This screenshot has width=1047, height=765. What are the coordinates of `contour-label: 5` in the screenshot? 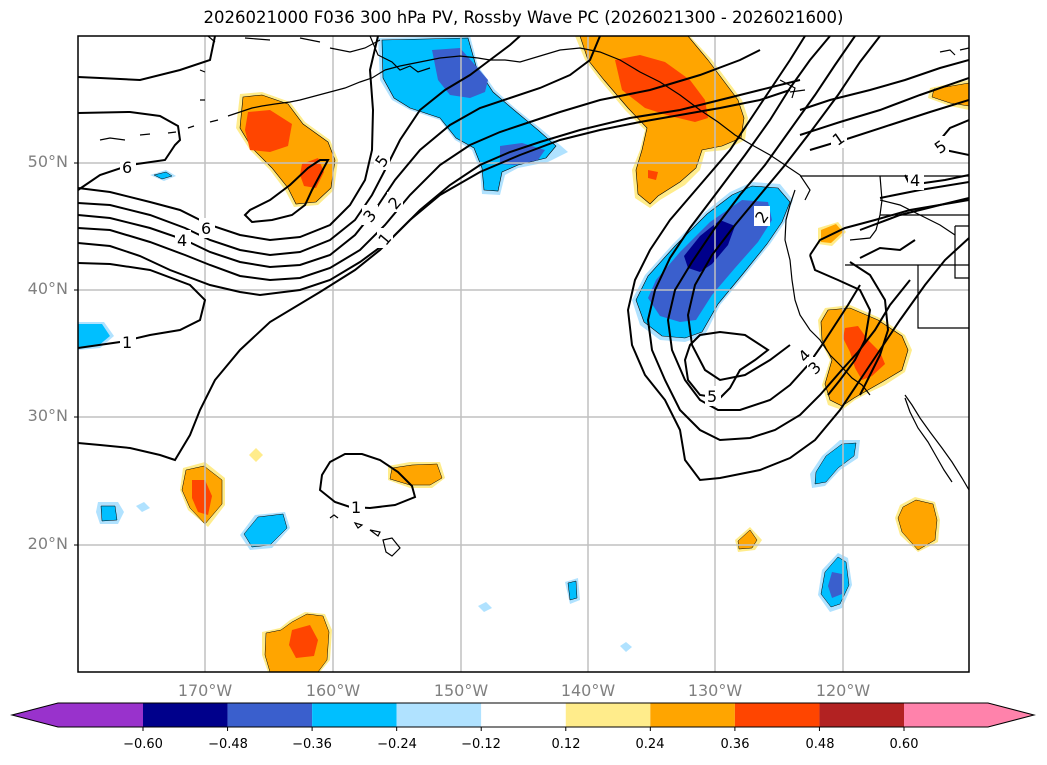 It's located at (712, 396).